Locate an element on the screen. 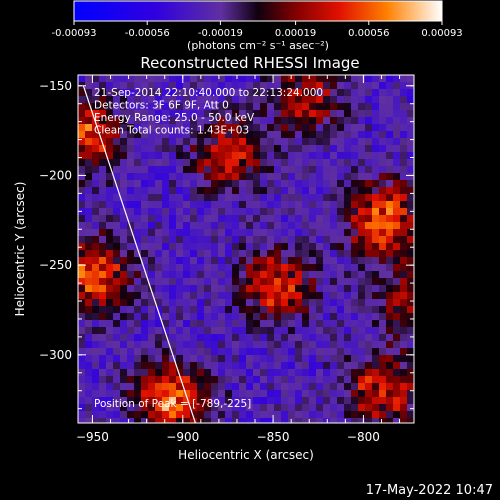 The height and width of the screenshot is (500, 500). y-tick-label: −300 is located at coordinates (55, 355).